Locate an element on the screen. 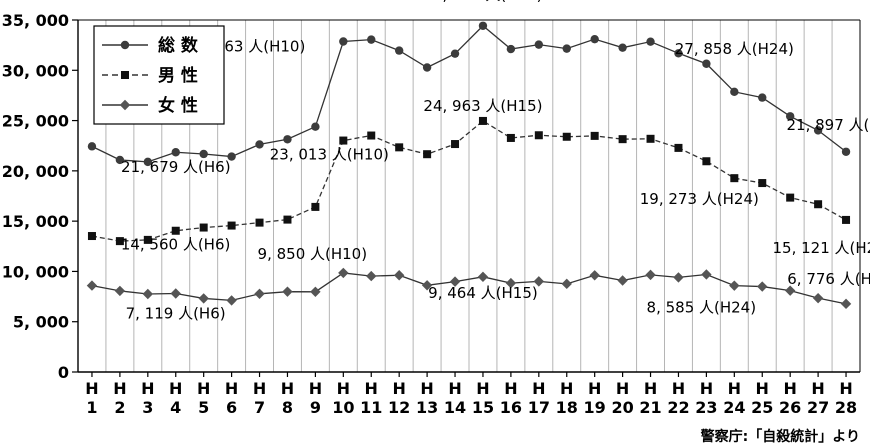 The height and width of the screenshot is (447, 870). y-tick-label: 25, 000 is located at coordinates (35, 121).